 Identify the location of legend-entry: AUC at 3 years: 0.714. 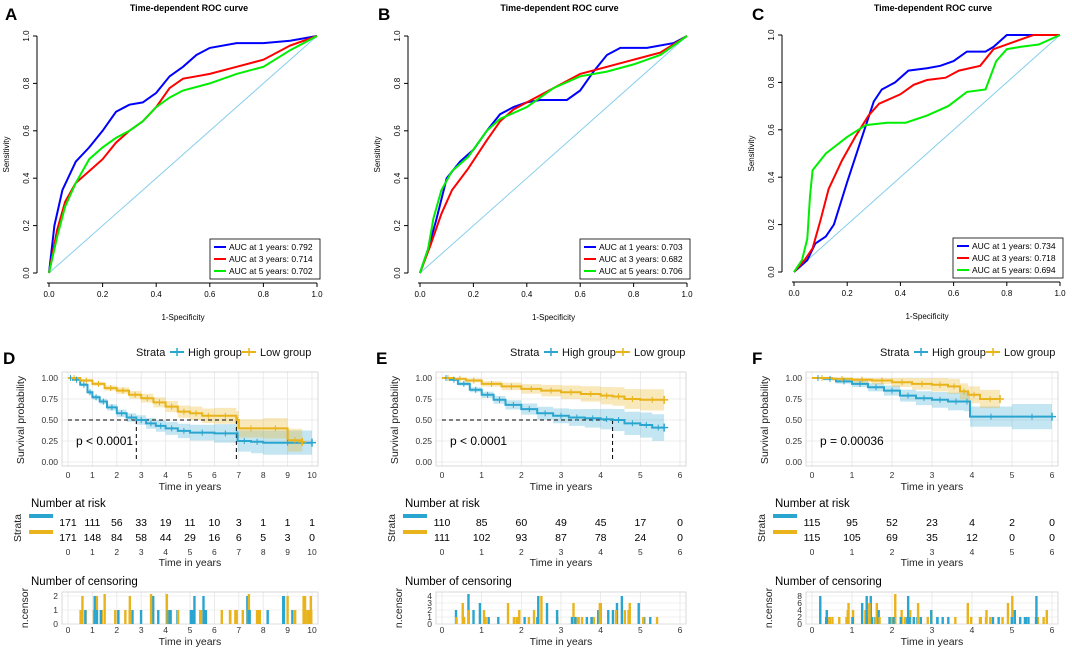
(271, 259).